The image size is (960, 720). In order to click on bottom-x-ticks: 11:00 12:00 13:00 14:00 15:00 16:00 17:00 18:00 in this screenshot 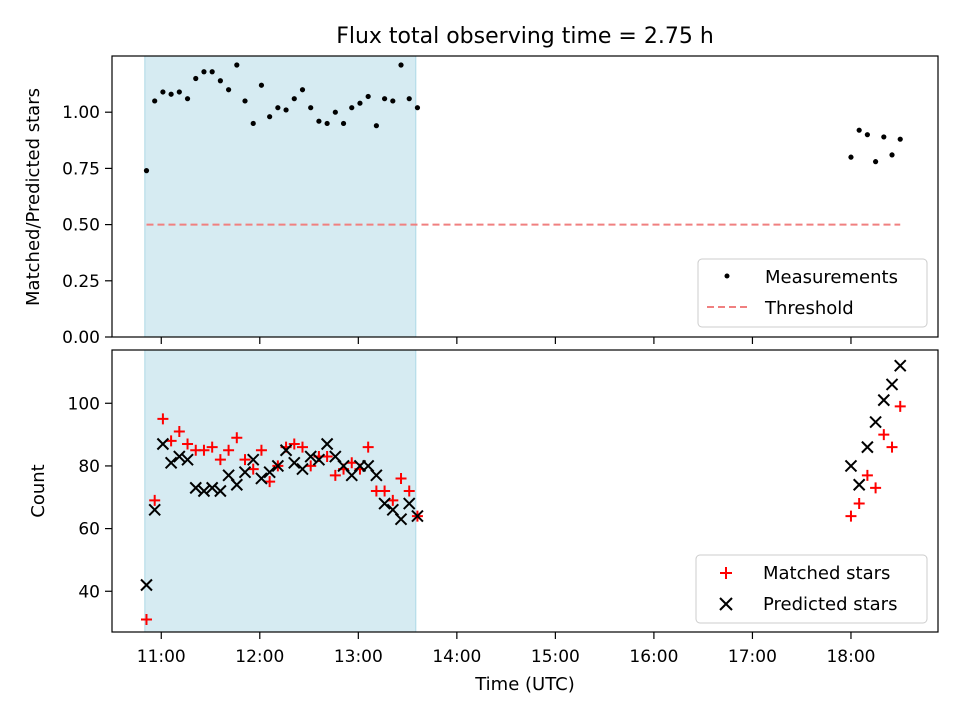, I will do `click(506, 649)`.